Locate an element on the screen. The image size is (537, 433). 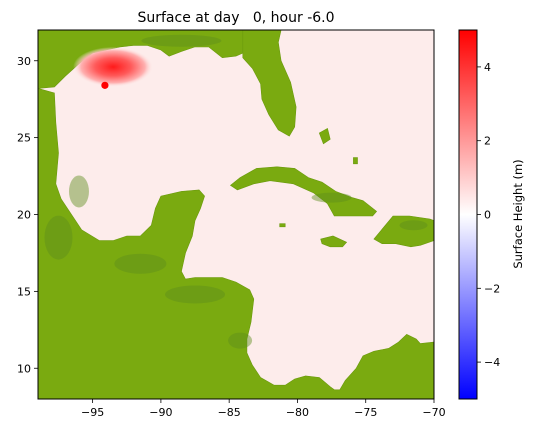
colorbar-label: Surface Height (m) is located at coordinates (518, 213).